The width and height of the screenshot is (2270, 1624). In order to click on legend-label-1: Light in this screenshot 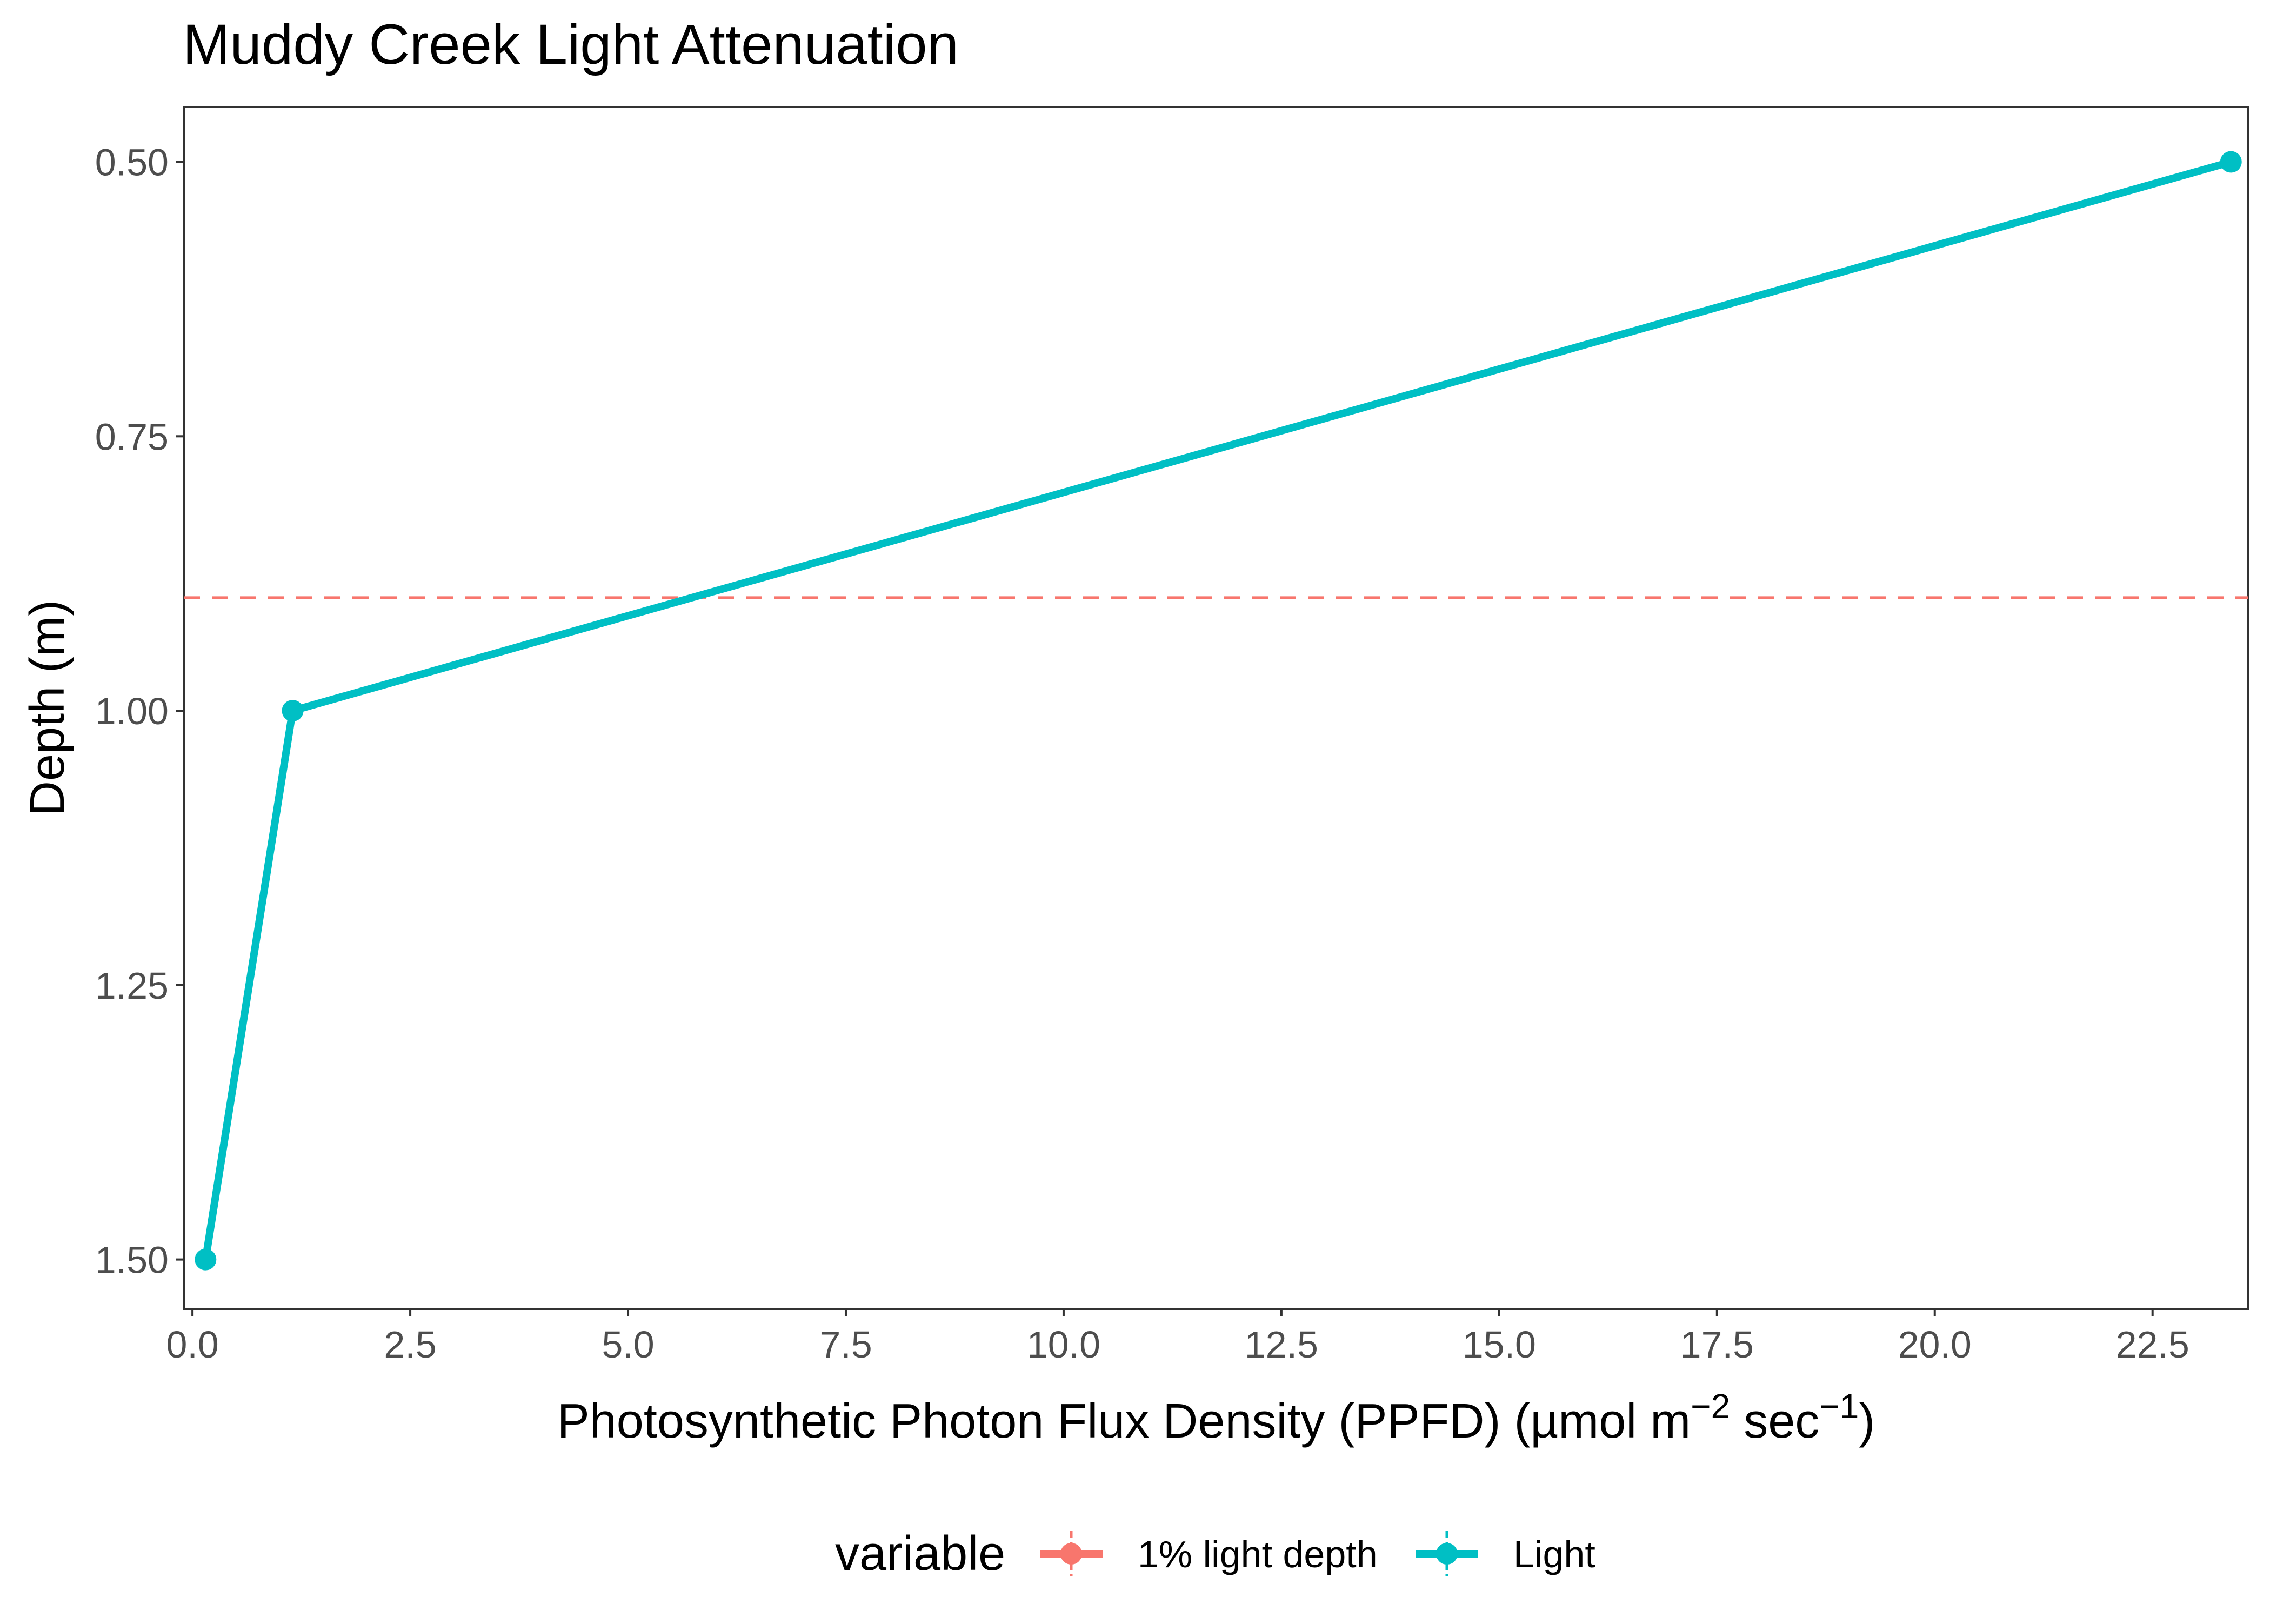, I will do `click(1554, 1554)`.